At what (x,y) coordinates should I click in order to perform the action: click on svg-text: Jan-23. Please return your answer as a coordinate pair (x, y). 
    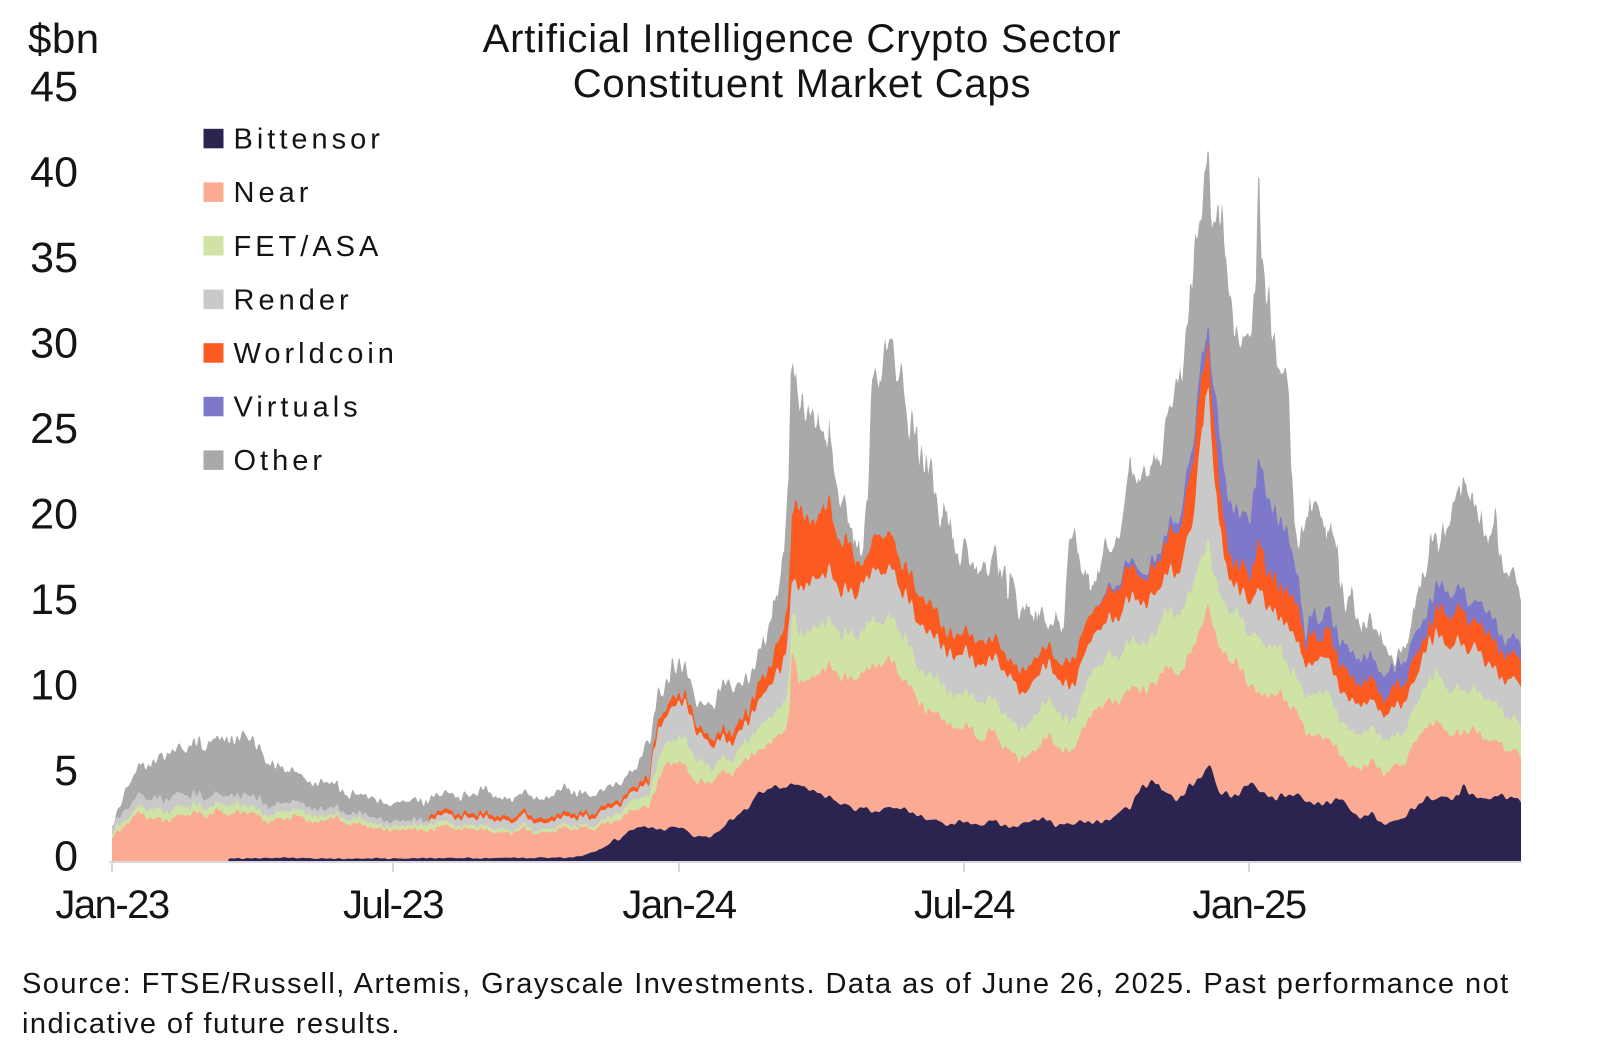
    Looking at the image, I should click on (112, 905).